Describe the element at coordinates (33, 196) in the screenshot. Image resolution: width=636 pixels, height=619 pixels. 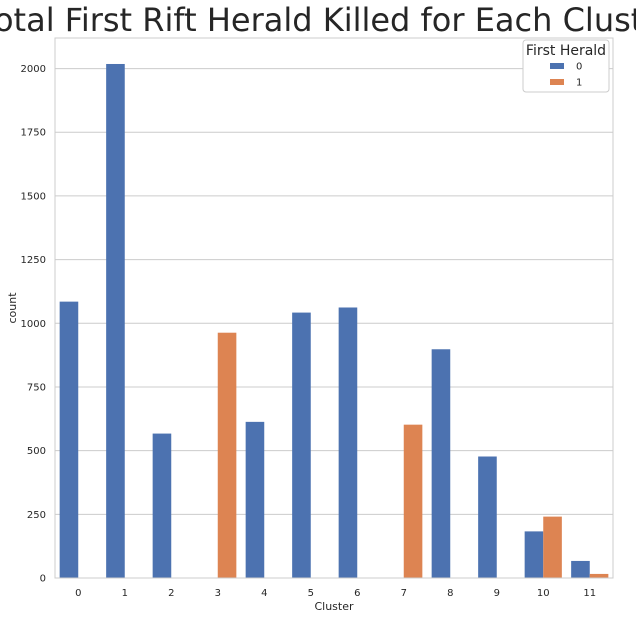
I see `y-tick-label: 1500` at that location.